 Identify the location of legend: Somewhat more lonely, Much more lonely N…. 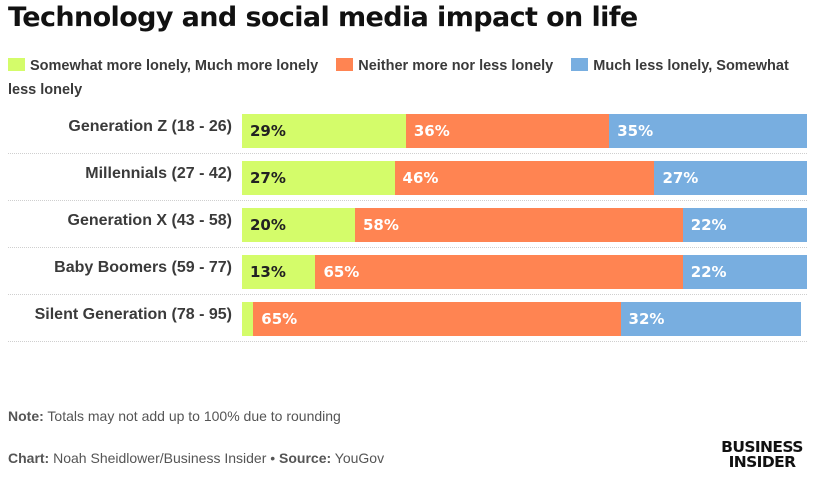
(408, 78).